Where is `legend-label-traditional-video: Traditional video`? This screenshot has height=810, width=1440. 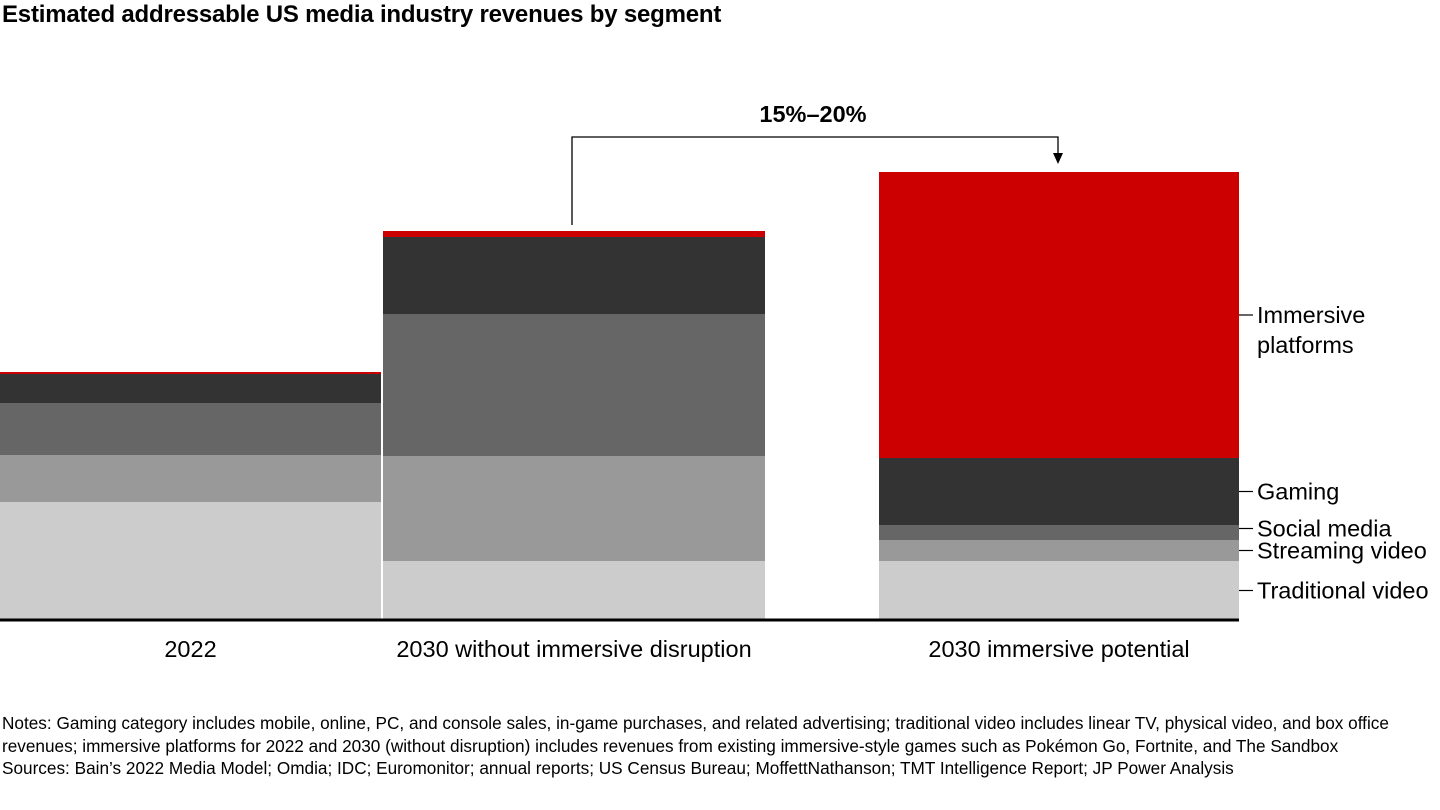
legend-label-traditional-video: Traditional video is located at coordinates (1343, 591).